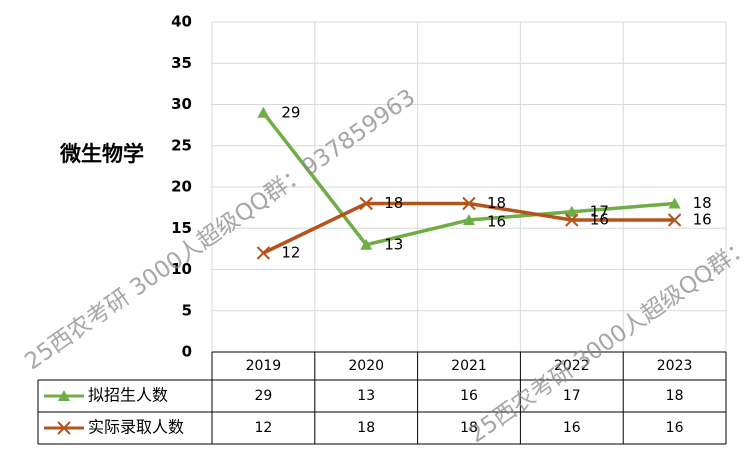  What do you see at coordinates (187, 352) in the screenshot?
I see `y-tick-label: 0` at bounding box center [187, 352].